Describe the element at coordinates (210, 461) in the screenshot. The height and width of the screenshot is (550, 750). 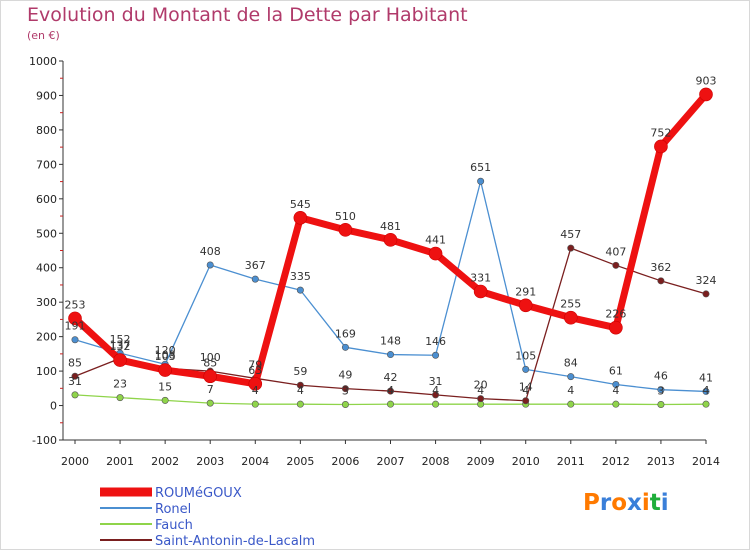
I see `x-tick-label: 2003` at that location.